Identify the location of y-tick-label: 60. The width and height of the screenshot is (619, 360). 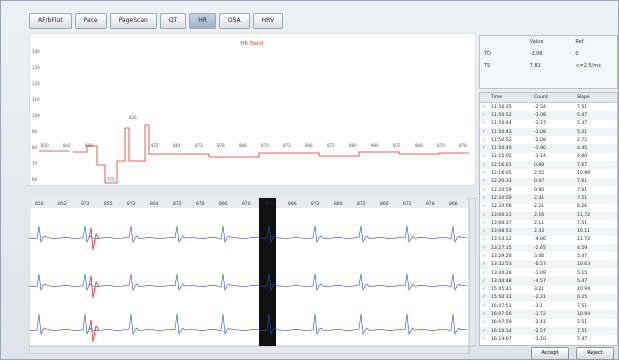
(35, 179).